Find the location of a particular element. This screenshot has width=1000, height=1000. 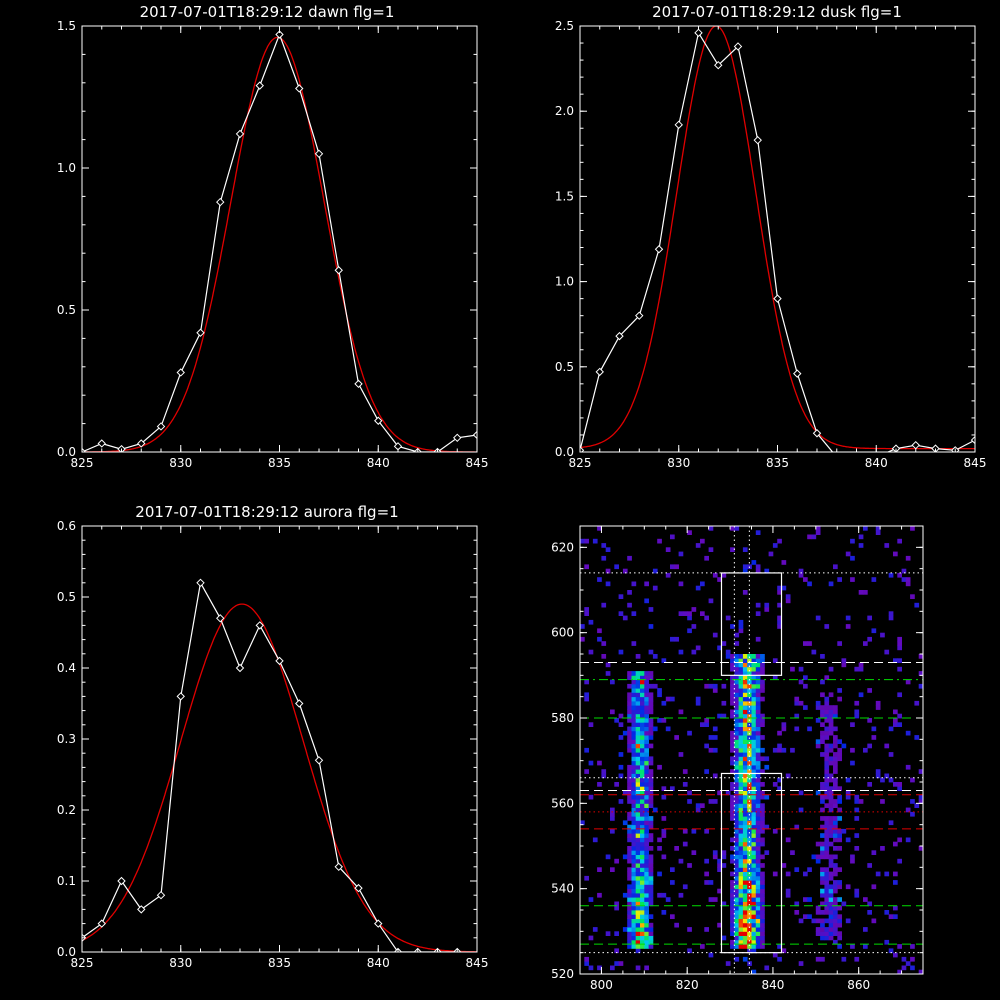

x-tick-label: 840 is located at coordinates (378, 963).